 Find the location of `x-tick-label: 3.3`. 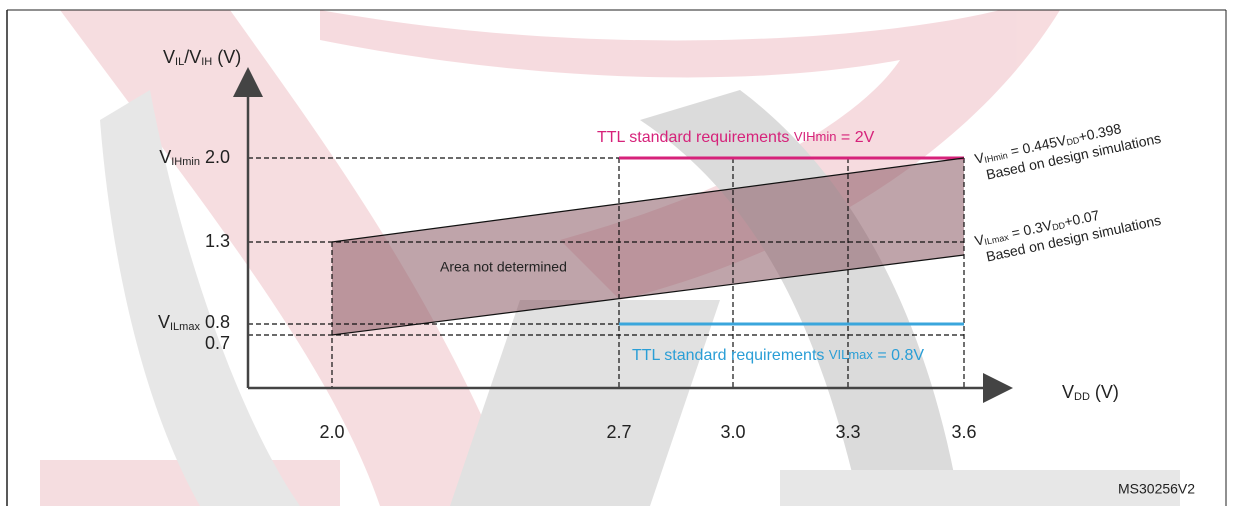

x-tick-label: 3.3 is located at coordinates (847, 432).